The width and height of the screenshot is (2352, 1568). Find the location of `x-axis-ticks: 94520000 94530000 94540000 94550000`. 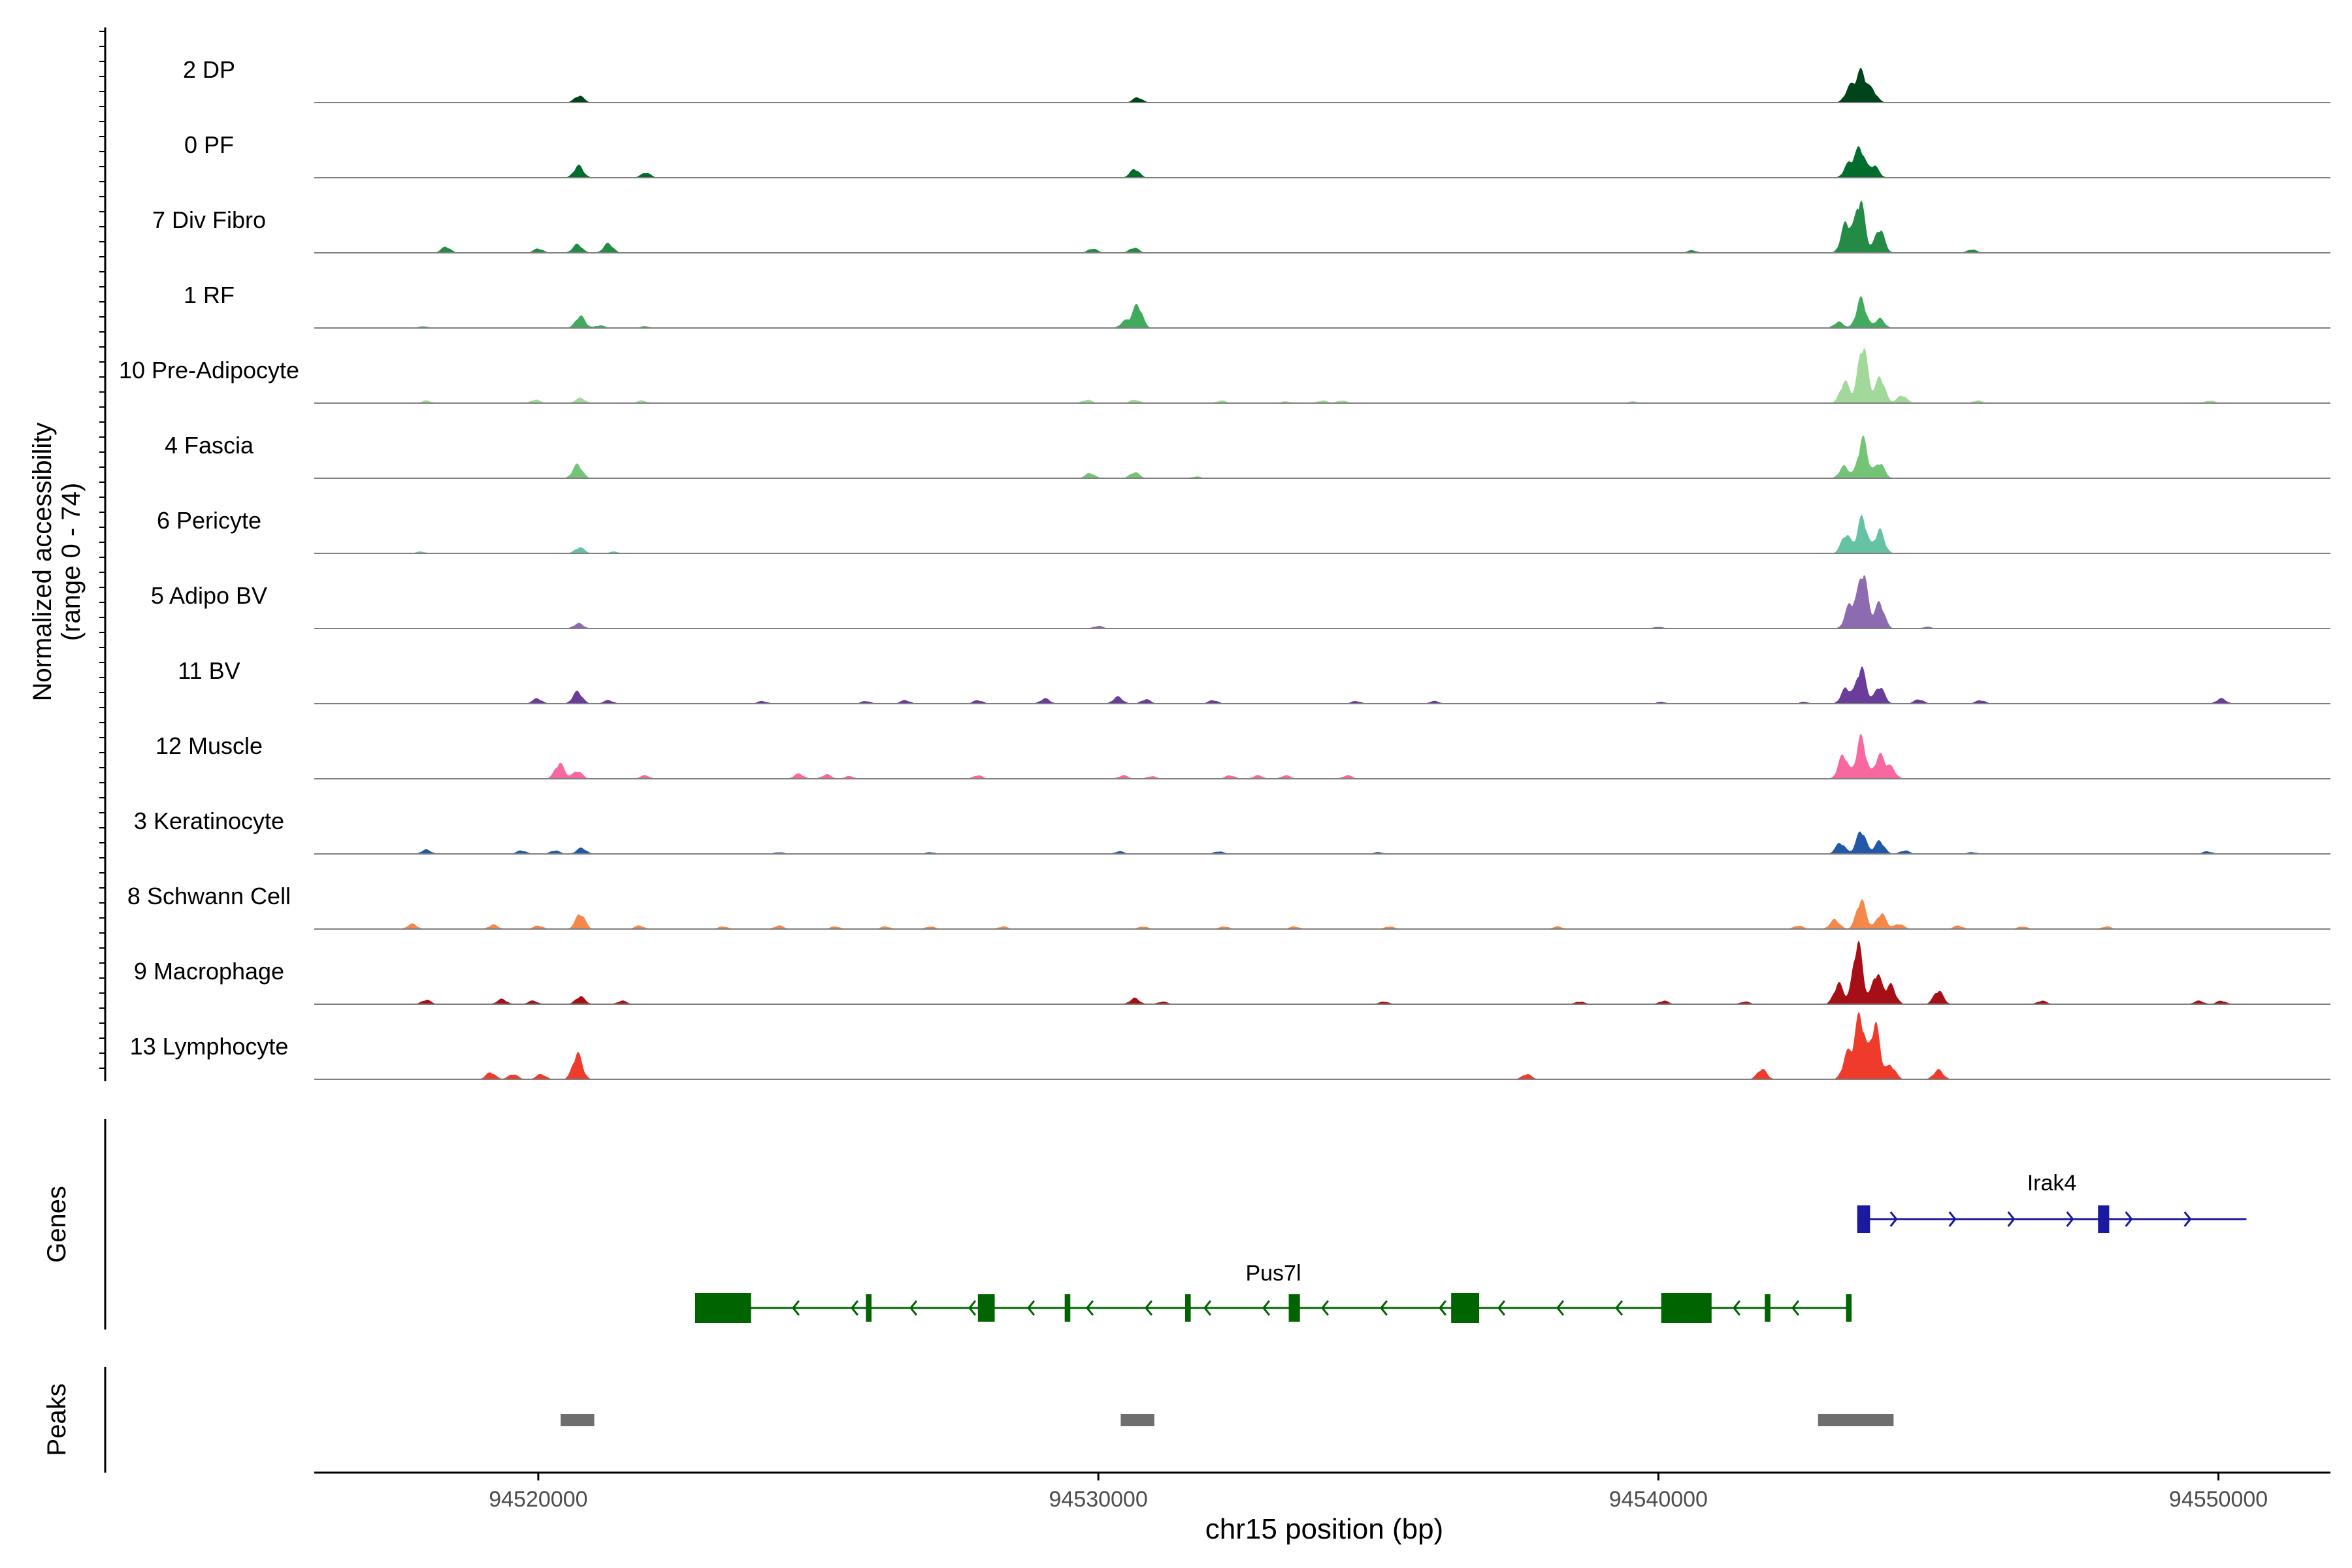

x-axis-ticks: 94520000 94530000 94540000 94550000 is located at coordinates (1378, 1492).